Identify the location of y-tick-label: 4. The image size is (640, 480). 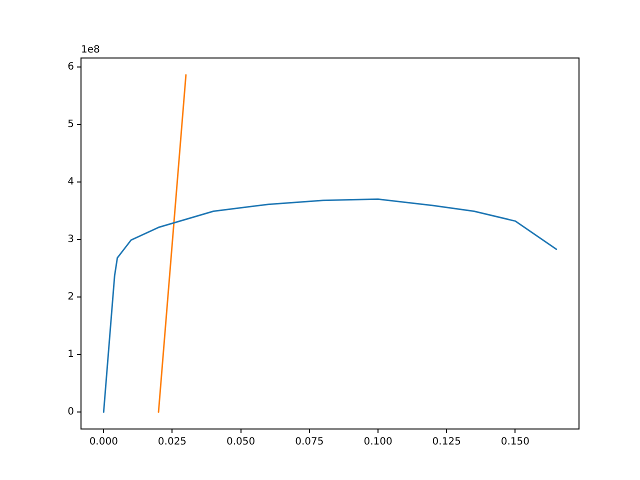
(71, 182).